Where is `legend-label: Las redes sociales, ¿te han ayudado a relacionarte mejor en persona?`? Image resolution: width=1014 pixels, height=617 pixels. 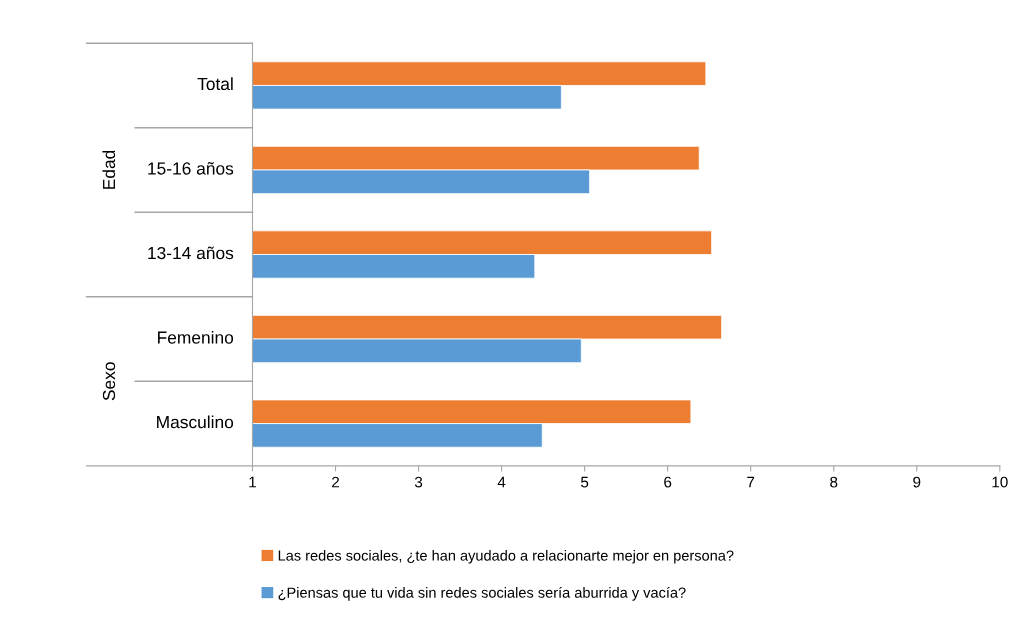
legend-label: Las redes sociales, ¿te han ayudado a relacionarte mejor en persona? is located at coordinates (506, 556).